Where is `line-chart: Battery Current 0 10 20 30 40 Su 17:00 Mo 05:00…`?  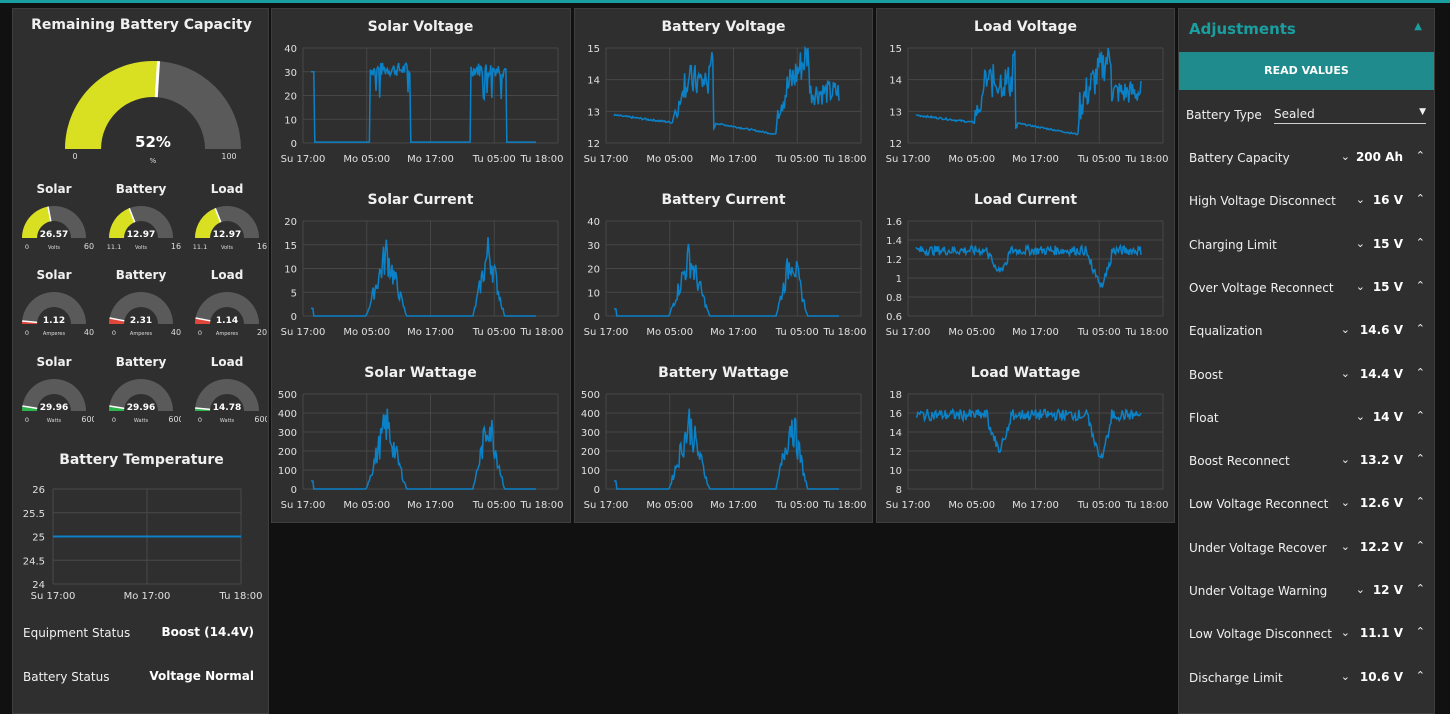 line-chart: Battery Current 0 10 20 30 40 Su 17:00 Mo 05:00… is located at coordinates (723, 267).